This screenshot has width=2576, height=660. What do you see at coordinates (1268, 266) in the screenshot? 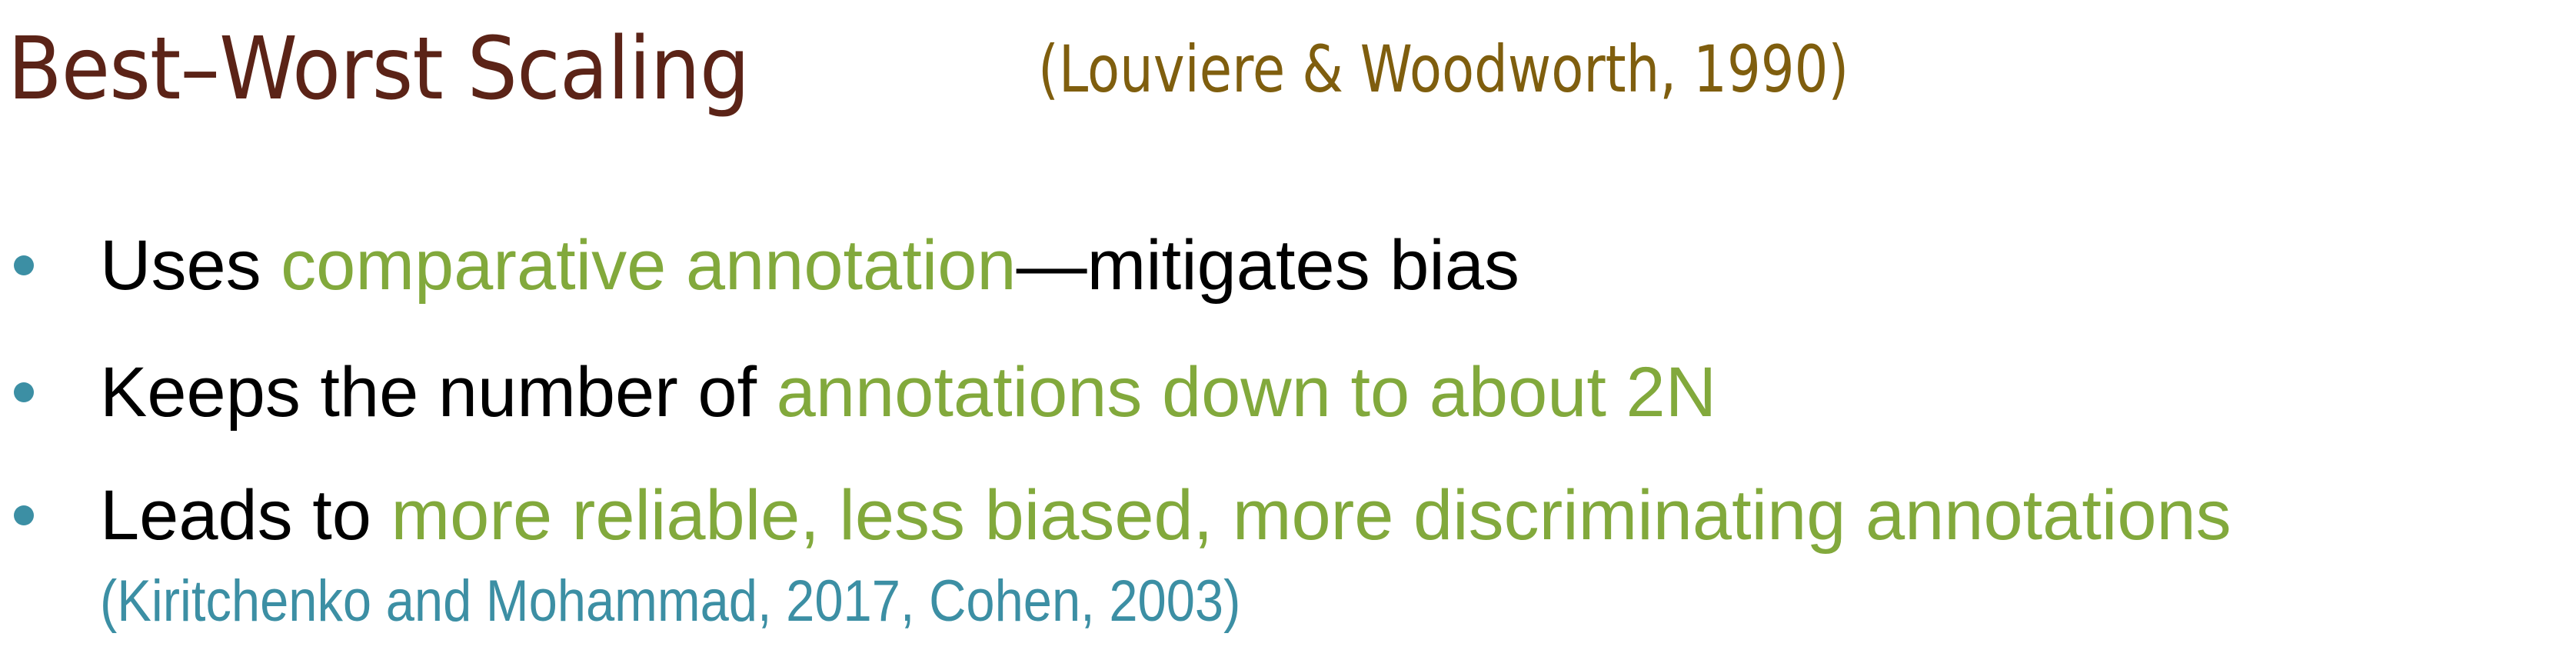
I see `bullet-text-plain: —mitigates bias` at bounding box center [1268, 266].